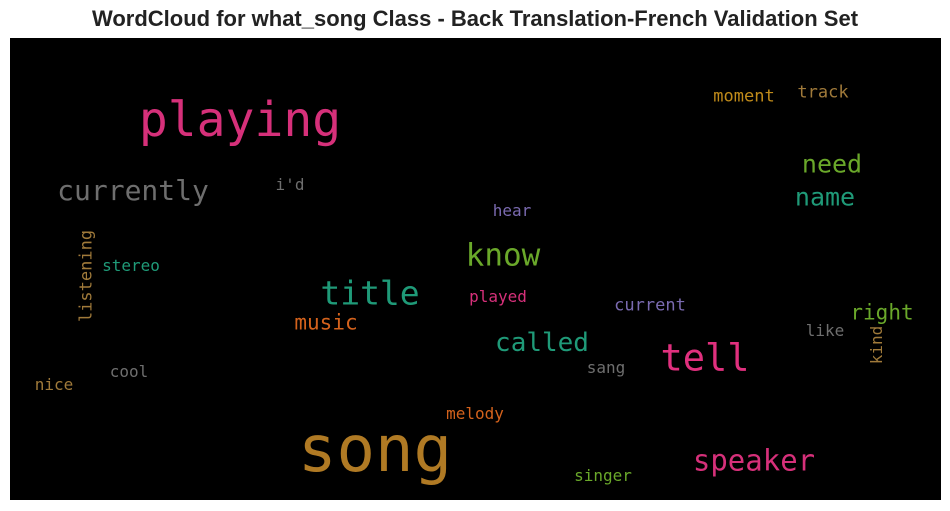 This screenshot has height=511, width=950. Describe the element at coordinates (825, 330) in the screenshot. I see `word-like: like` at that location.